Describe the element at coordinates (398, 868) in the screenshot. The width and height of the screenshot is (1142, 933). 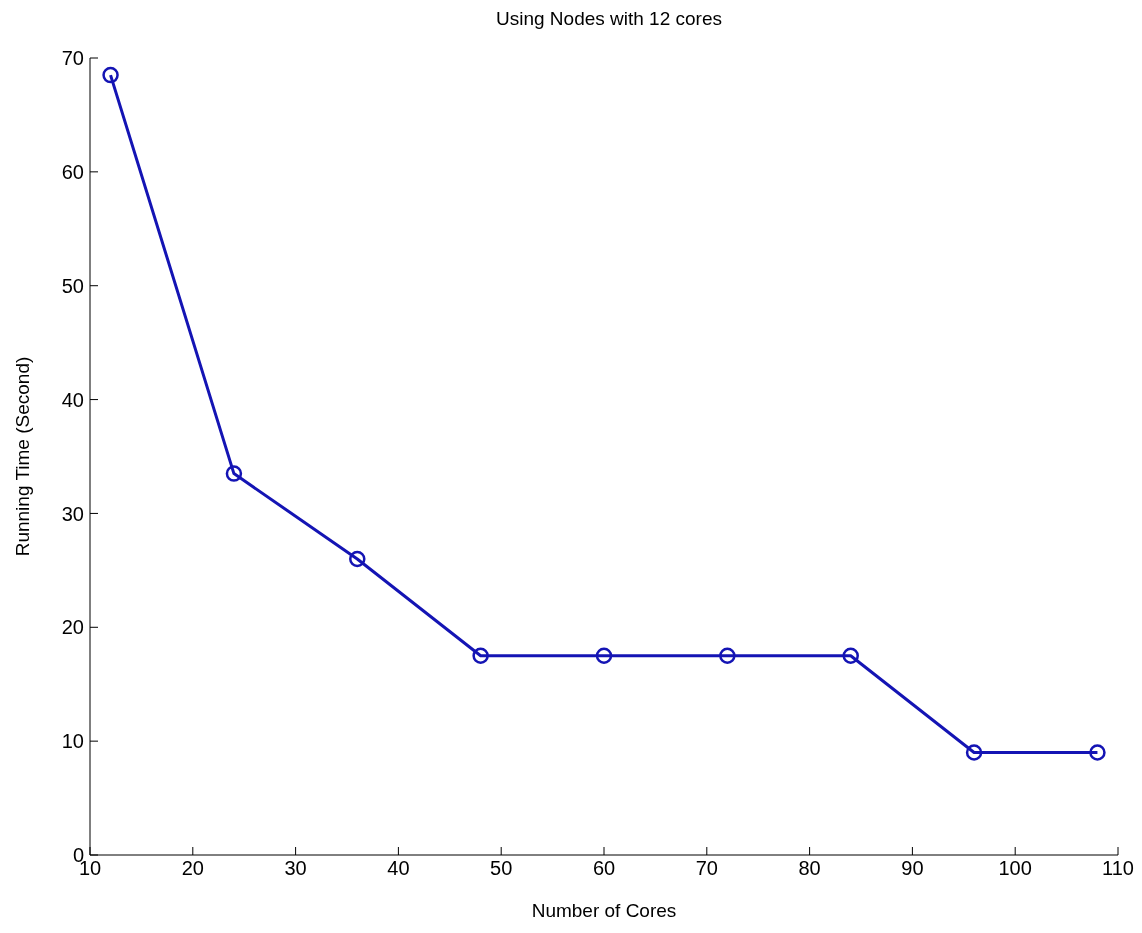
I see `x-tick-label: 40` at that location.